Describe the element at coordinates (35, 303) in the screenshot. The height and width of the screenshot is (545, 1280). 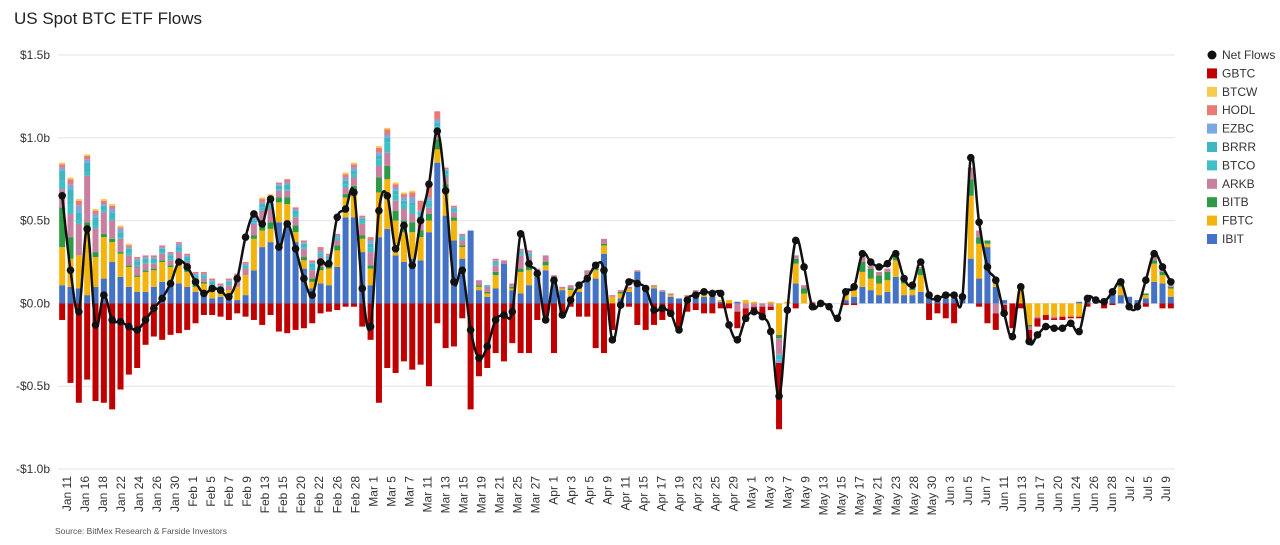
I see `y-tick-label: $0.0b` at that location.